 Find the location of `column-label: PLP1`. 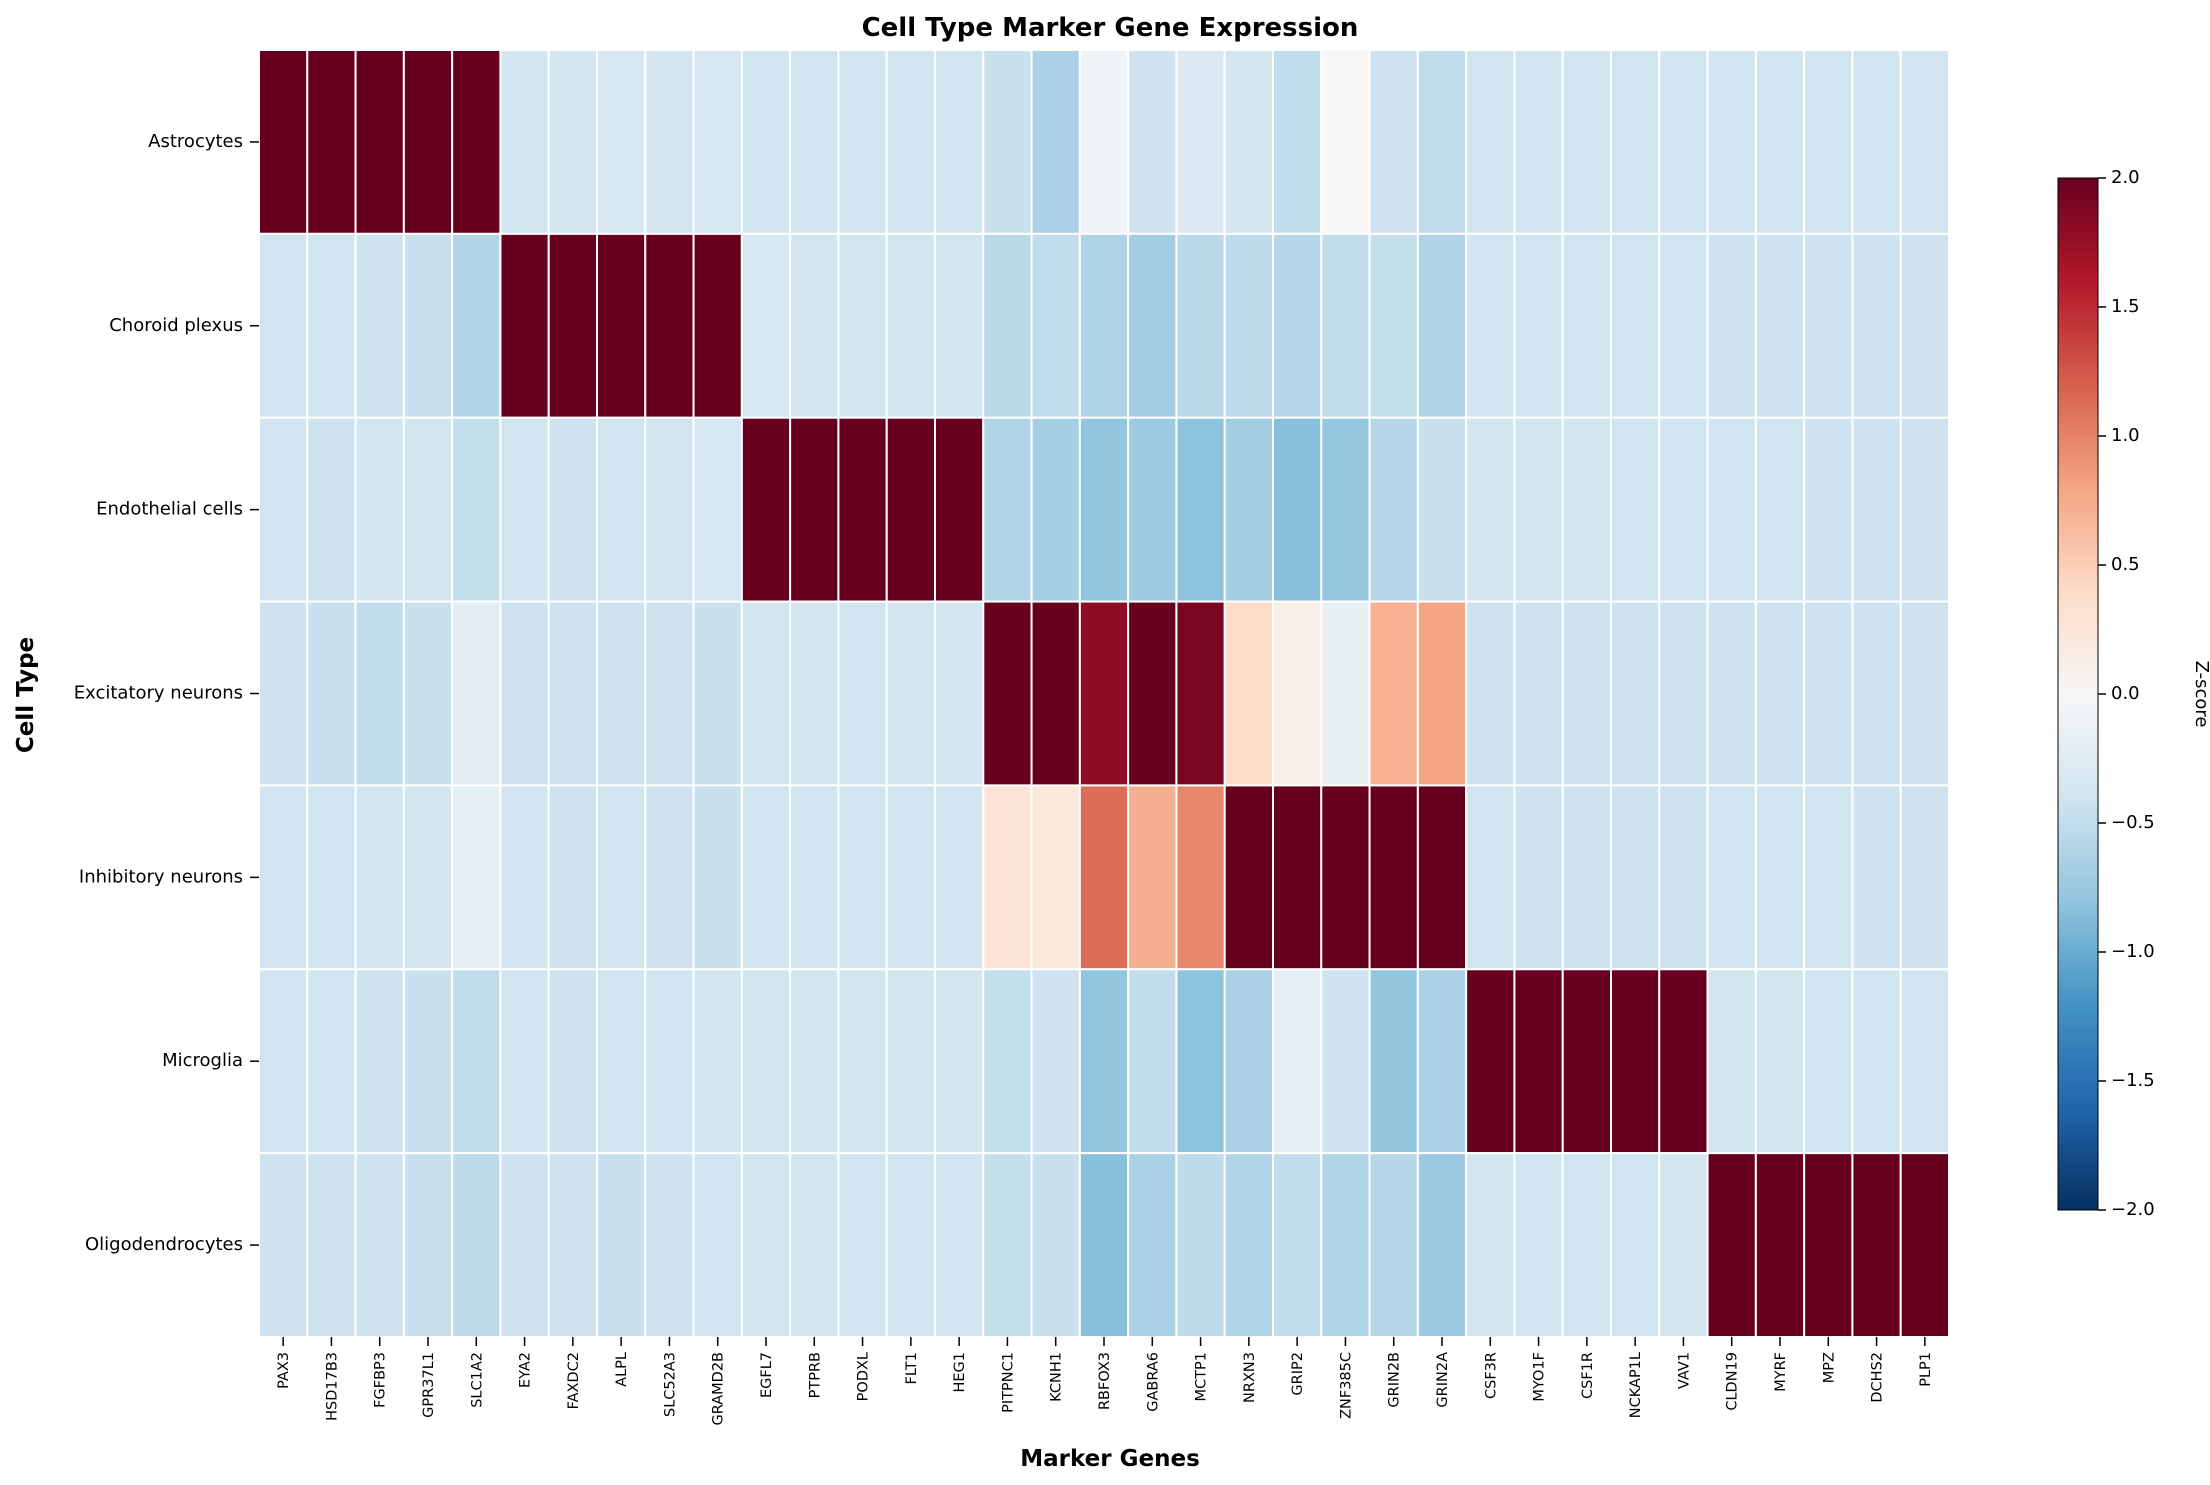

column-label: PLP1 is located at coordinates (1926, 1369).